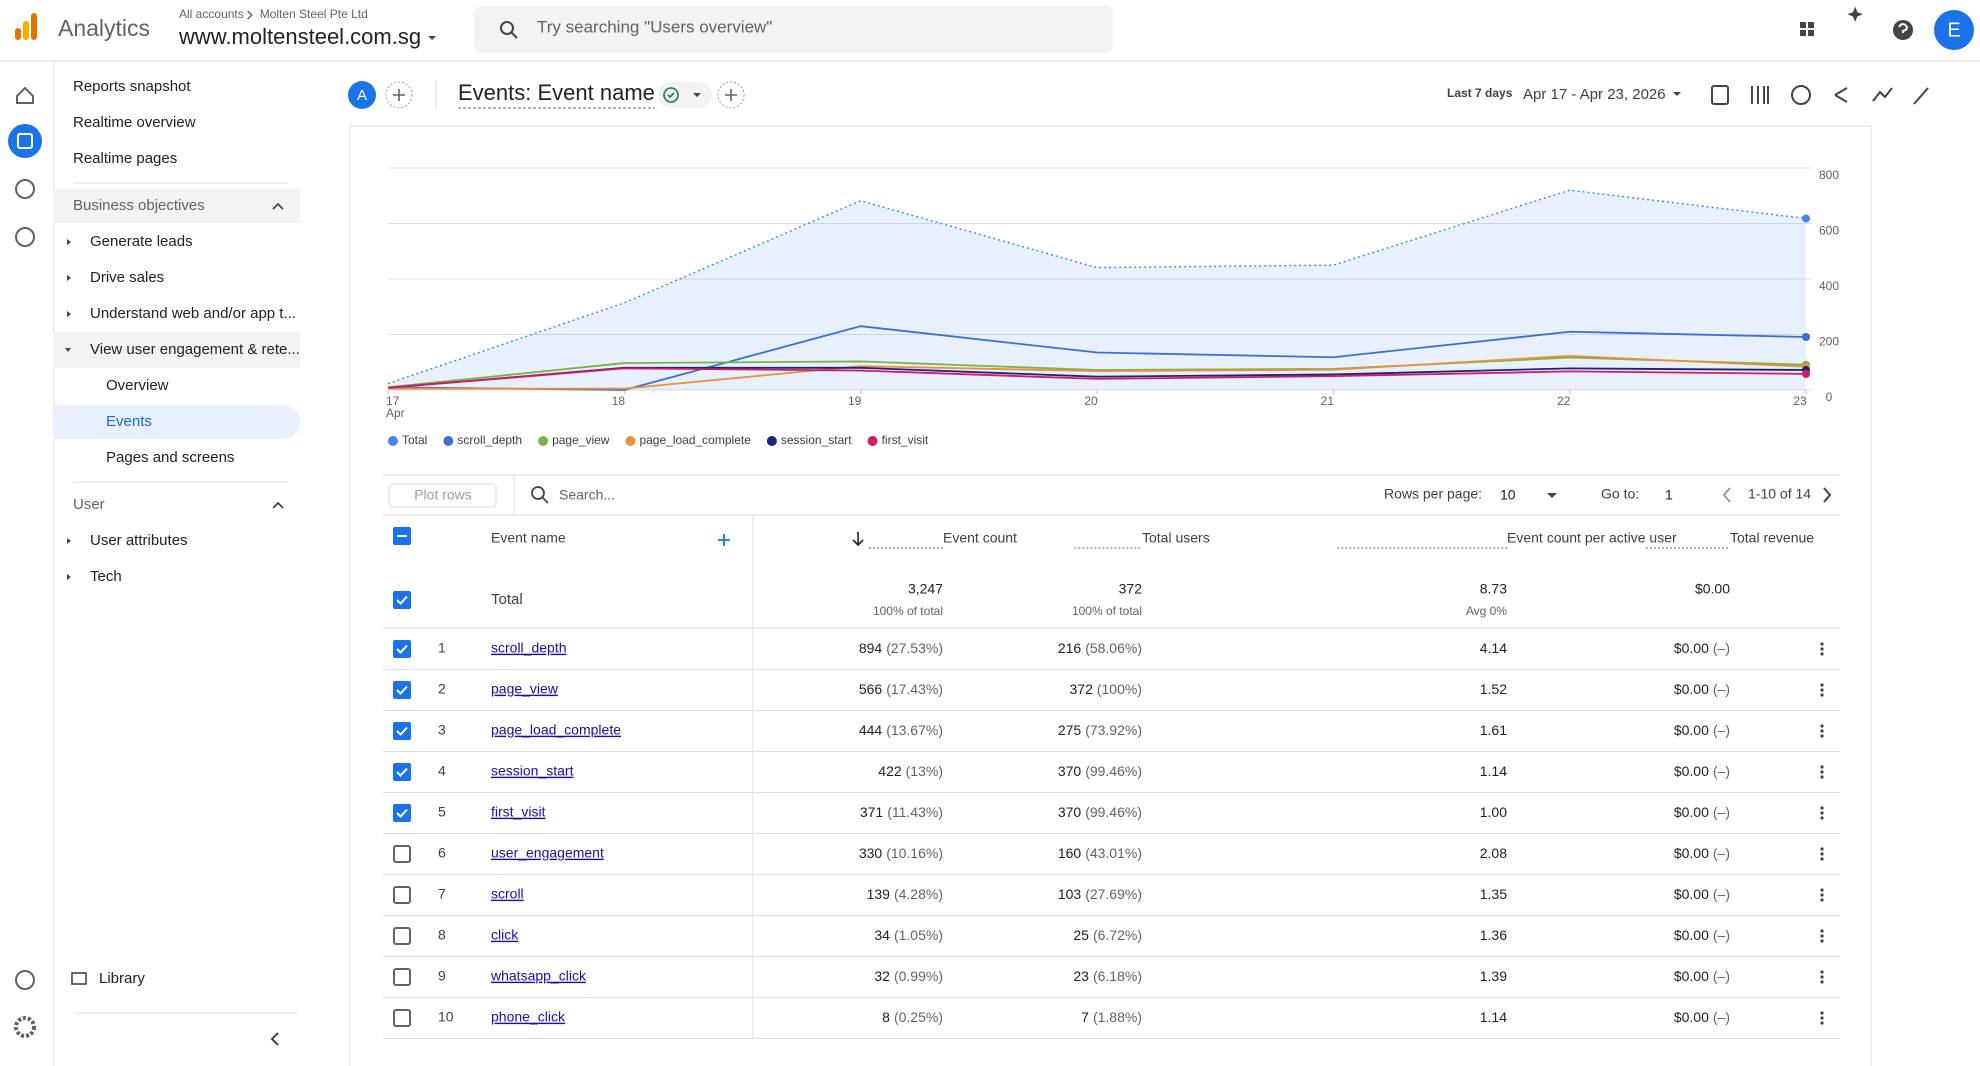 This screenshot has width=1980, height=1066. What do you see at coordinates (980, 538) in the screenshot?
I see `column-header: Event count` at bounding box center [980, 538].